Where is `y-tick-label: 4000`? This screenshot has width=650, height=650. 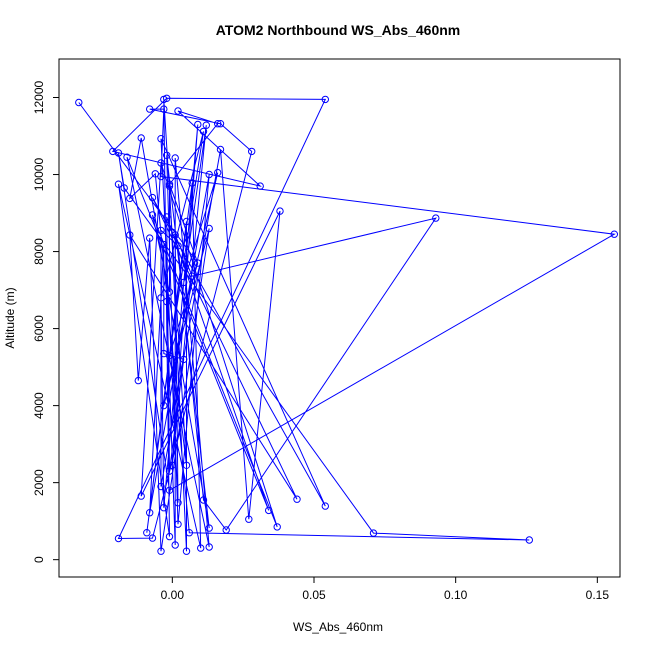 y-tick-label: 4000 is located at coordinates (39, 405).